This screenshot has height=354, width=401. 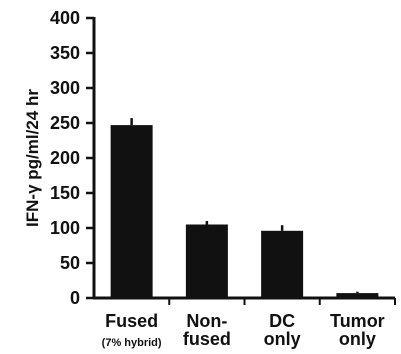 What do you see at coordinates (207, 339) in the screenshot?
I see `x-tick-label: fused` at bounding box center [207, 339].